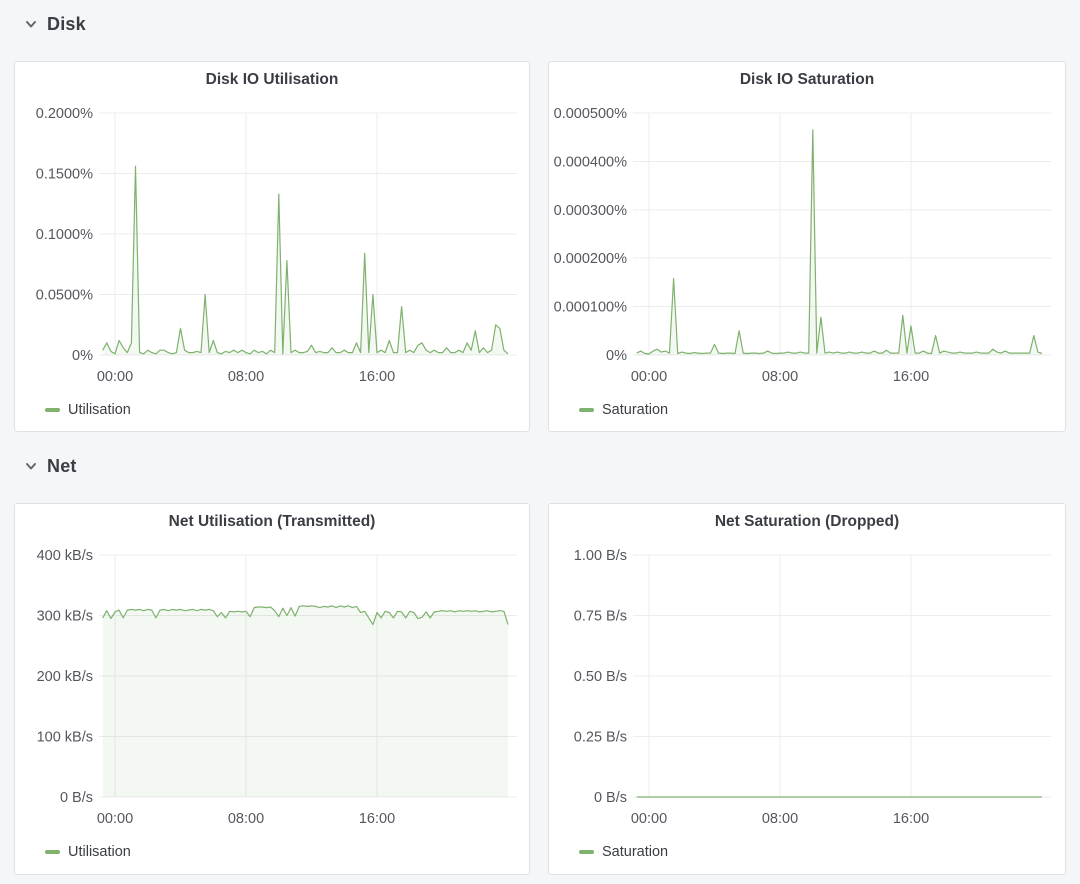 The width and height of the screenshot is (1080, 884). Describe the element at coordinates (600, 617) in the screenshot. I see `y-axis-tick-label: 0.75 B/s` at that location.